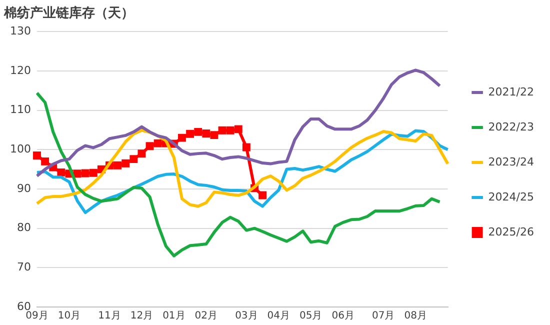 The image size is (550, 325). I want to click on x-tick-label: 04月, so click(278, 316).